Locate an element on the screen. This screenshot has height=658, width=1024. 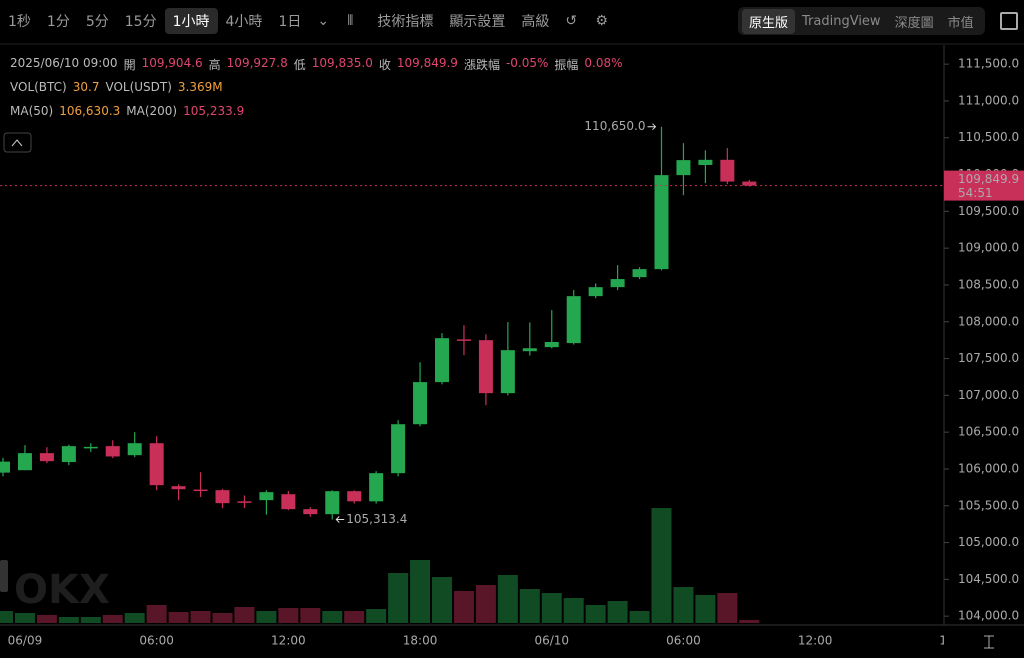
legend-ma: MA(50) 106,630.3 MA(200) 105,233.9 is located at coordinates (127, 111).